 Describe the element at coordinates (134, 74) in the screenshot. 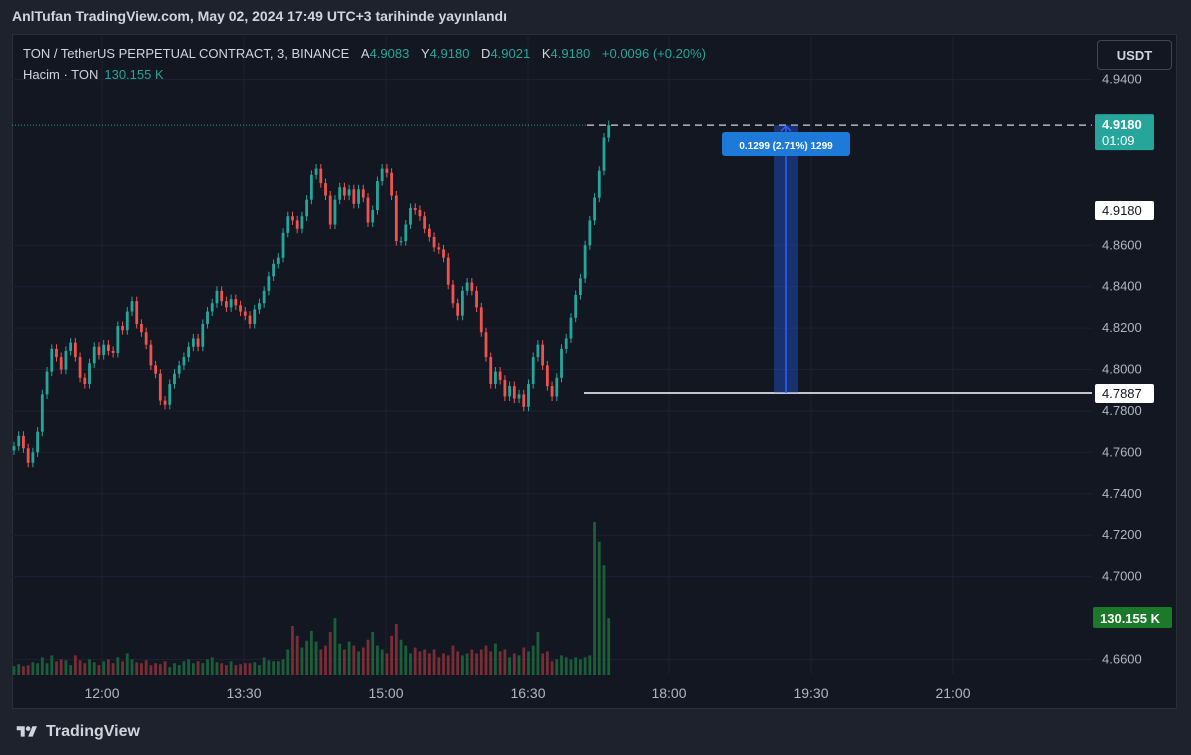

I see `volume-legend-value: 130.155 K` at that location.